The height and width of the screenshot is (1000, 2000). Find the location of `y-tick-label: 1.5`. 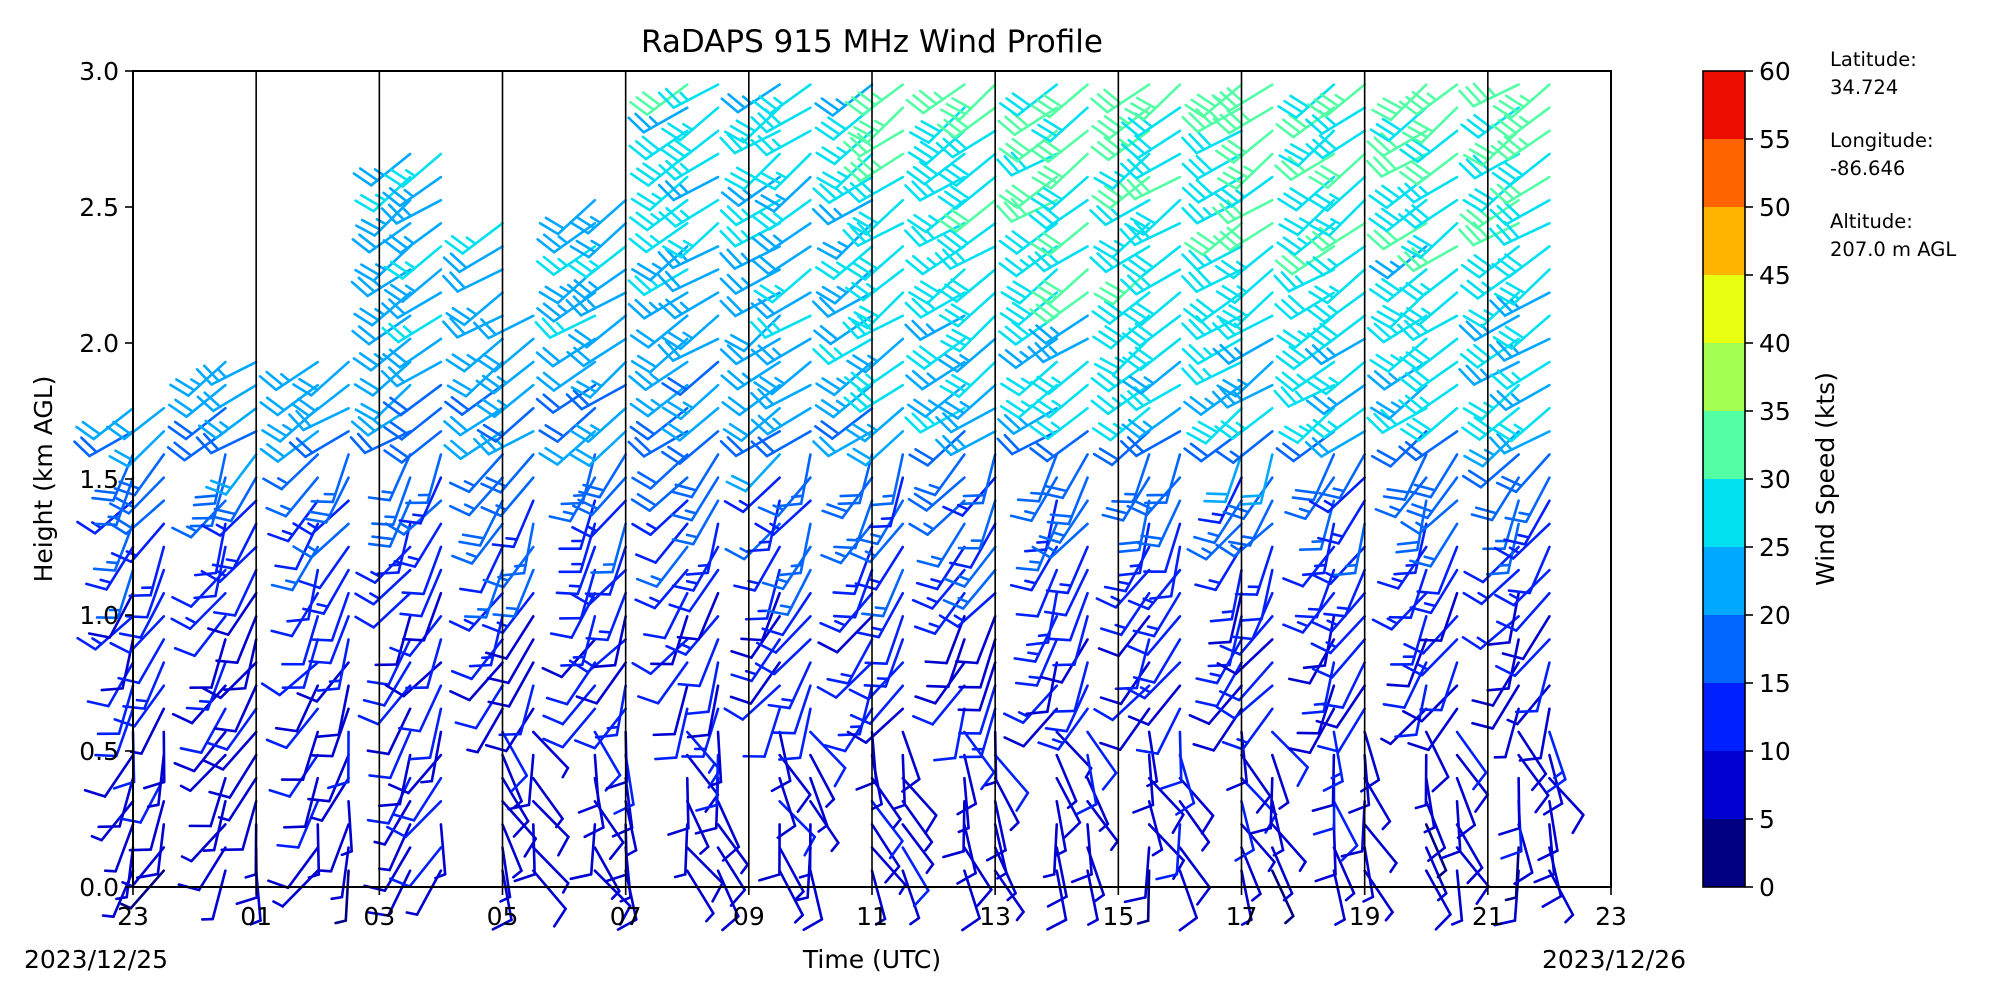

y-tick-label: 1.5 is located at coordinates (99, 479).